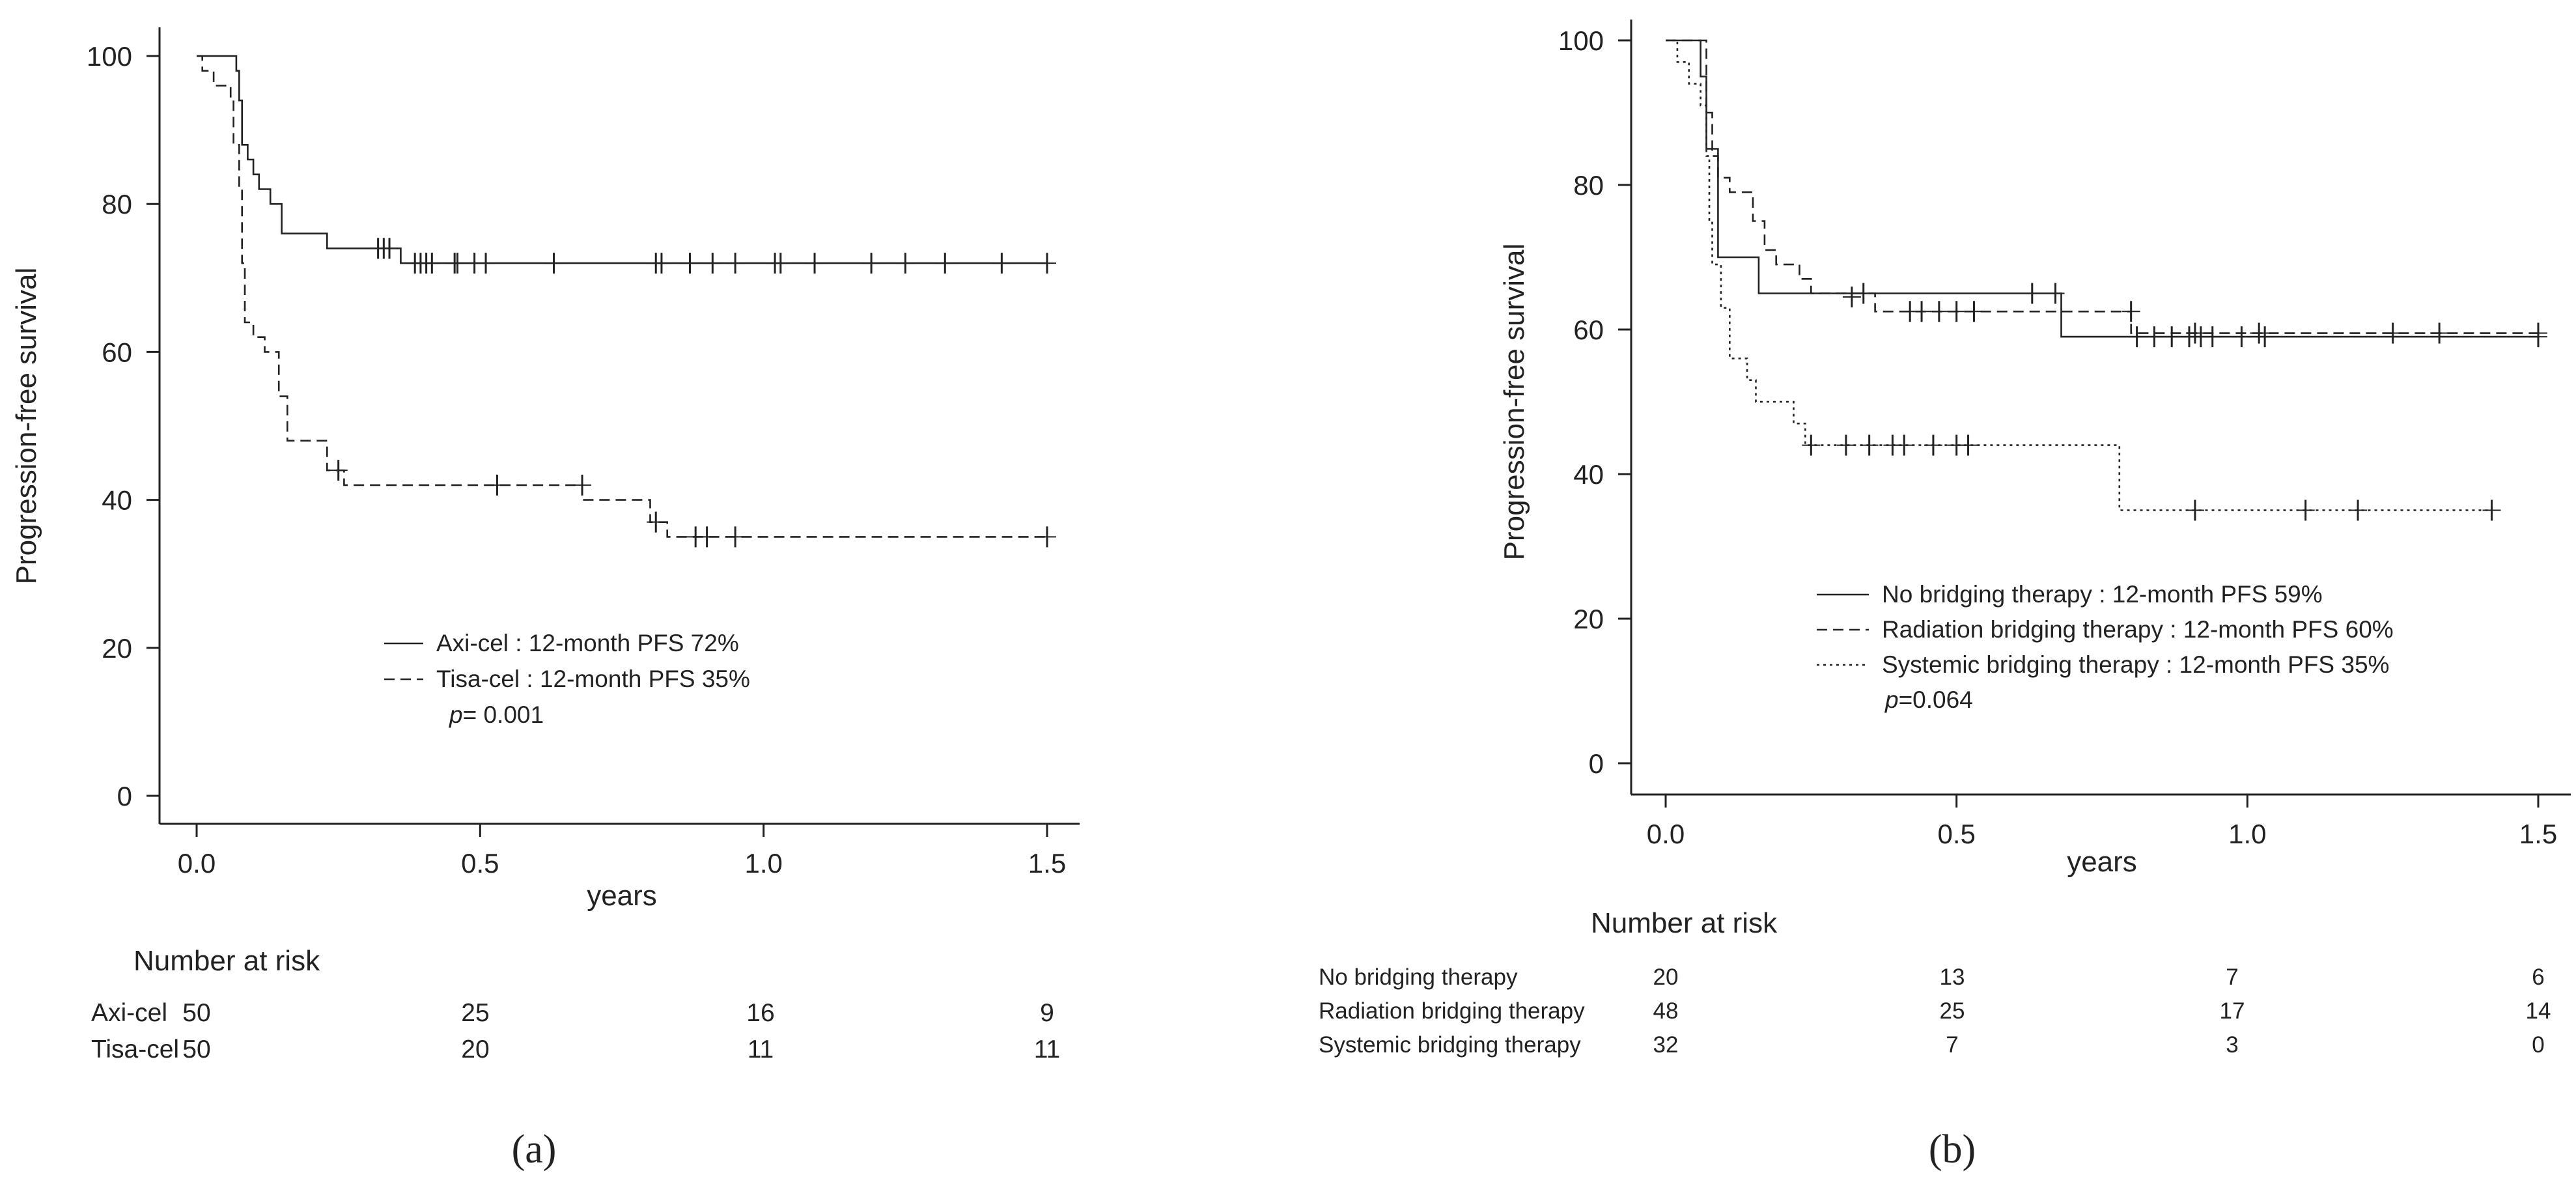 Image resolution: width=2576 pixels, height=1182 pixels. I want to click on panel-caption: (a), so click(535, 1149).